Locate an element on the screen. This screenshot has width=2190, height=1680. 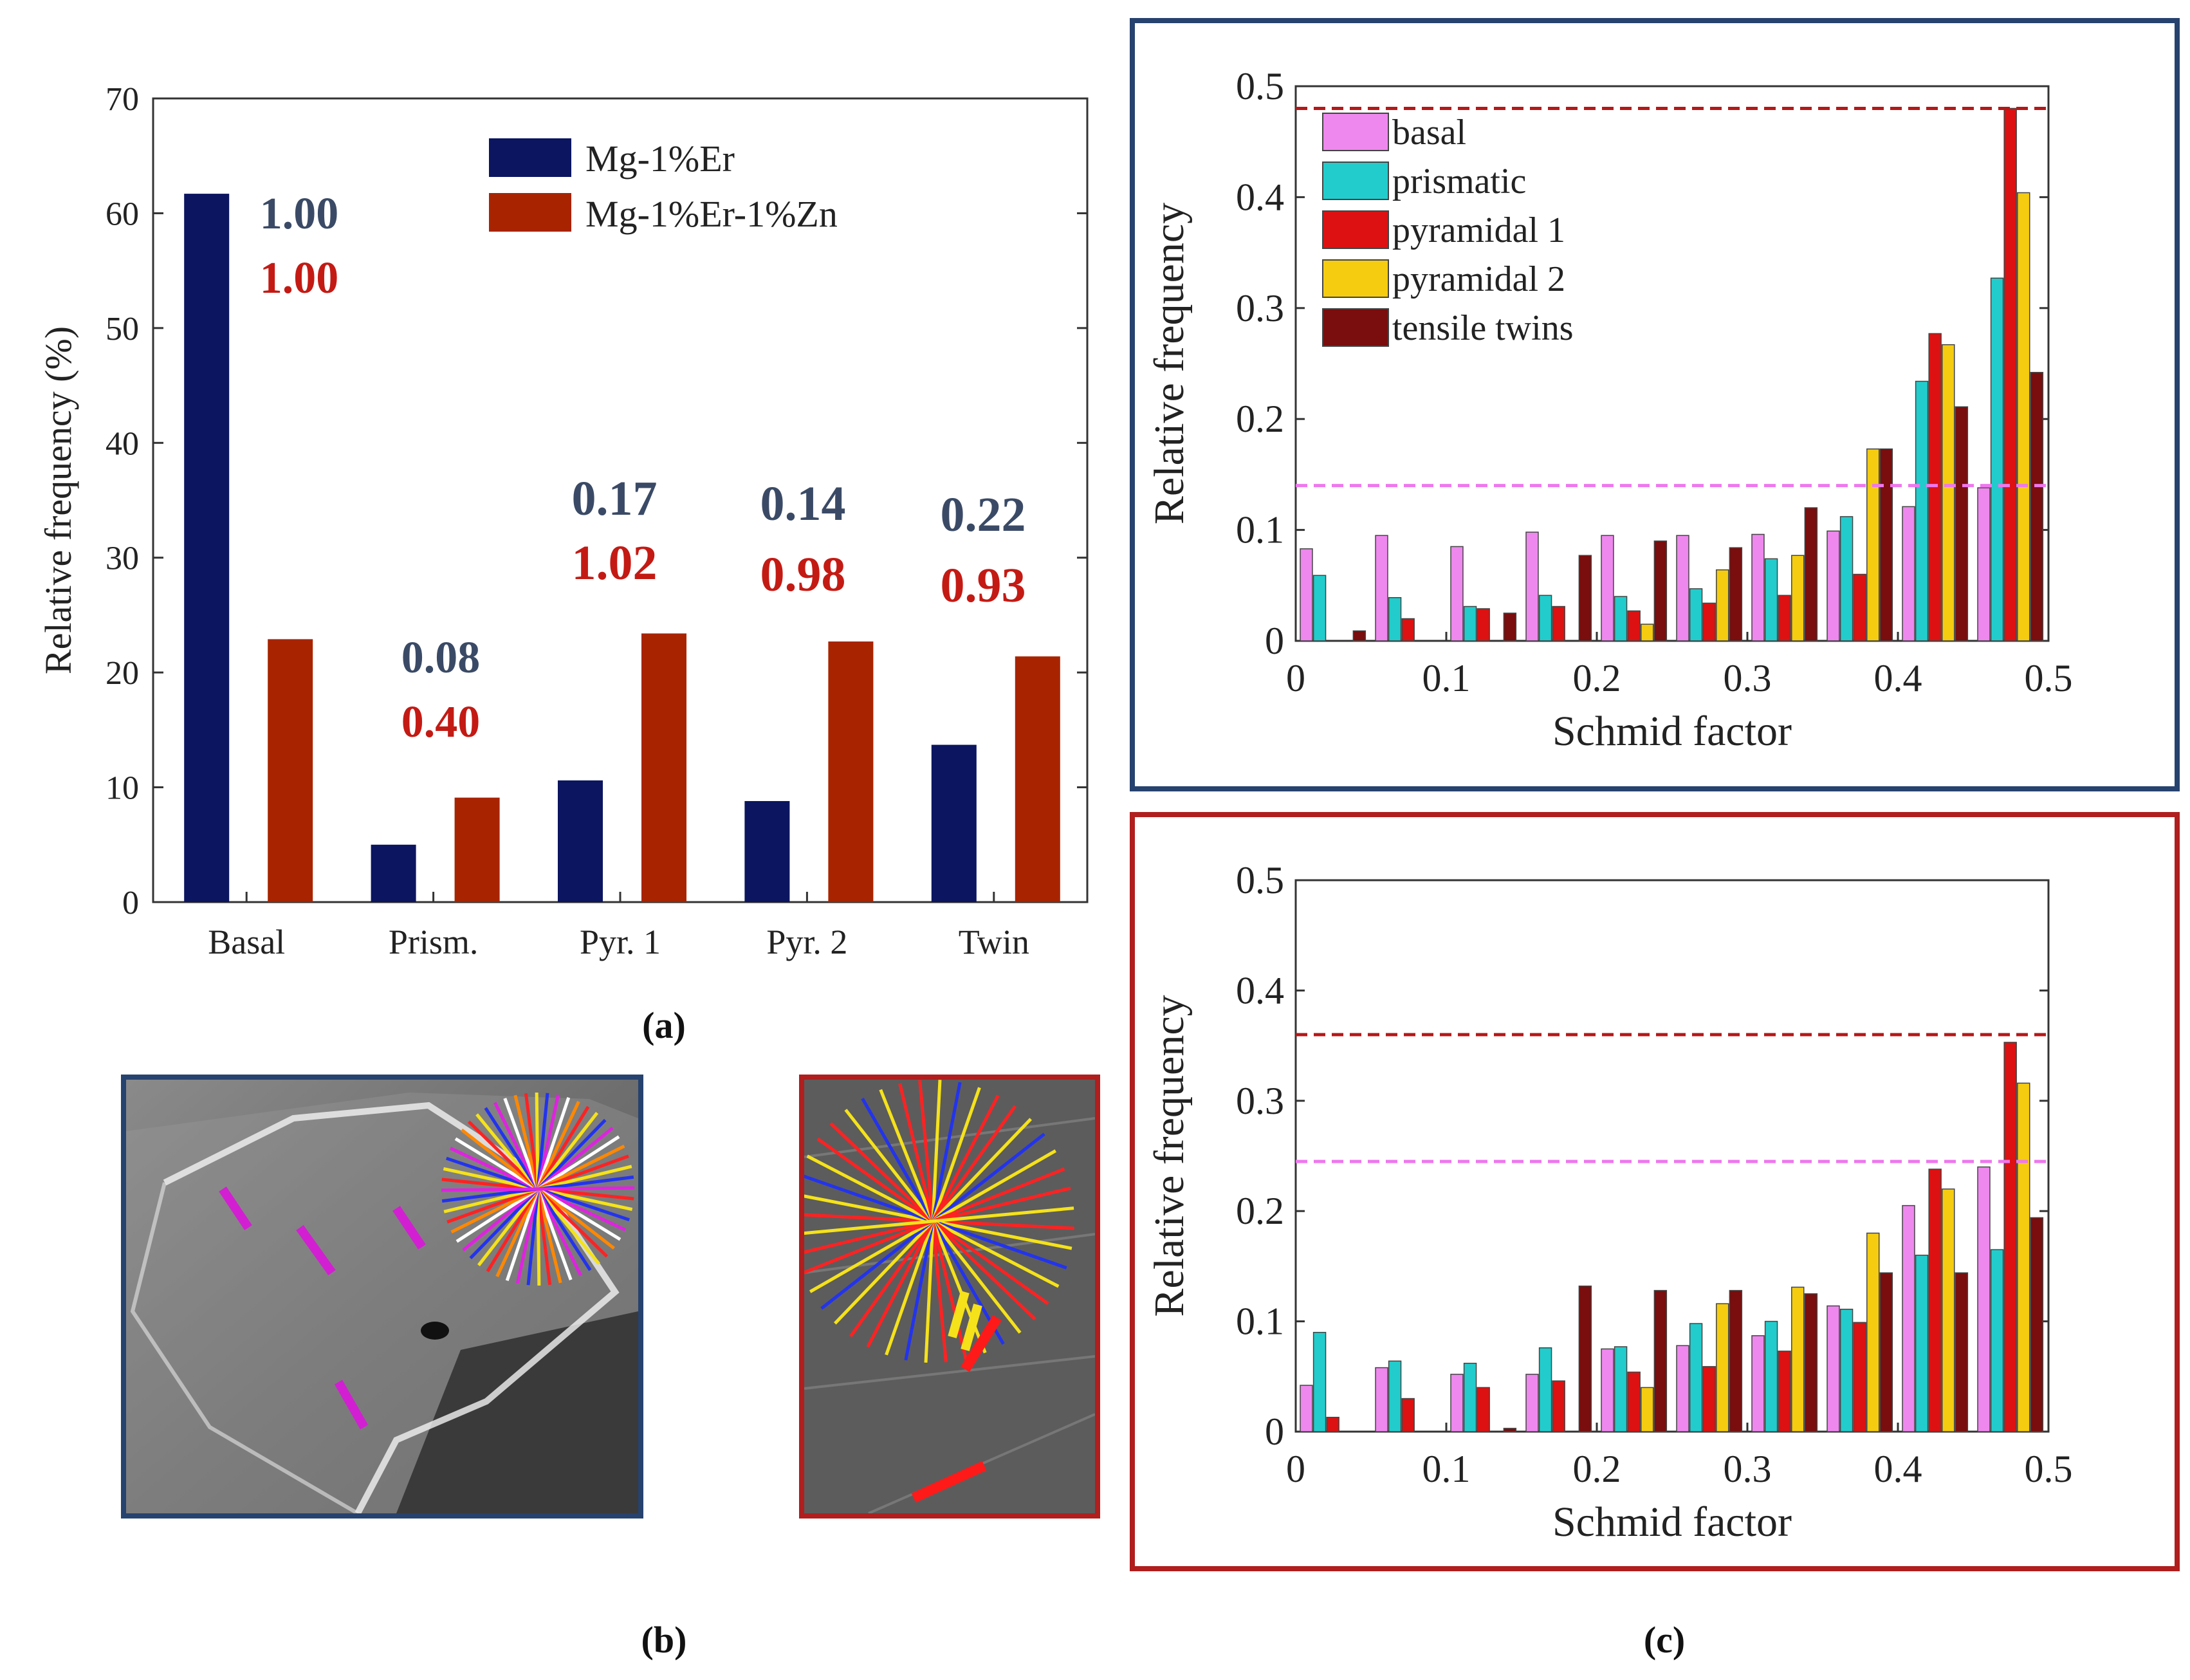
x-tick-label: Prism. is located at coordinates (434, 942).